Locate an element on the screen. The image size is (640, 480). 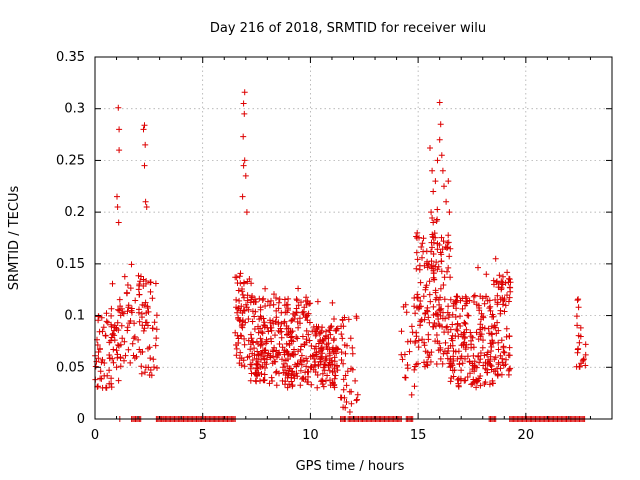
x-tick-label: 10 is located at coordinates (310, 435).